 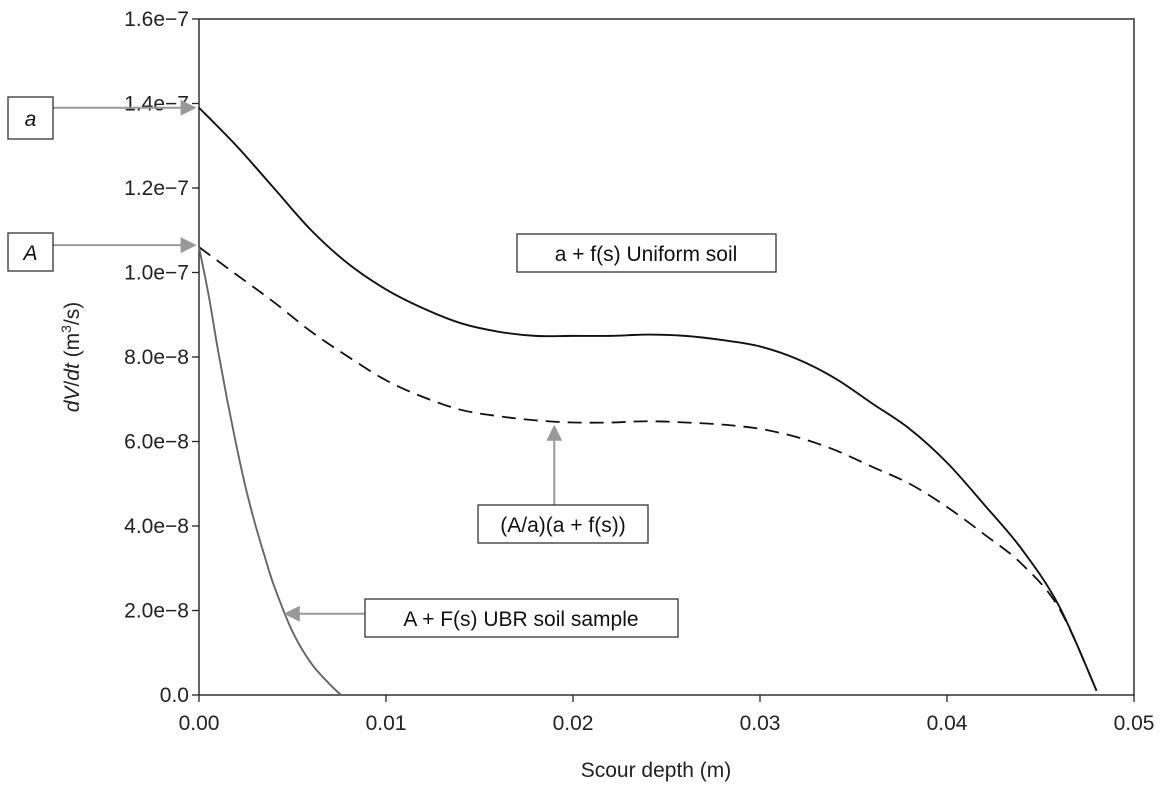 I want to click on label-aa: (A/a)(a + f(s)), so click(x=562, y=525).